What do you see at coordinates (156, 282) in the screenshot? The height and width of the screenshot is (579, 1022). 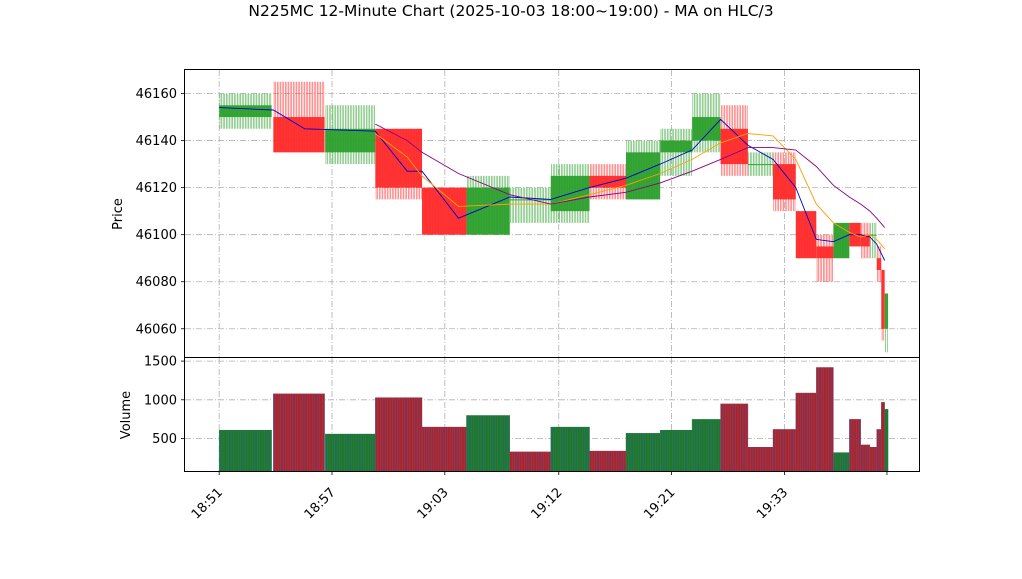 I see `price-tick-label: 46080` at bounding box center [156, 282].